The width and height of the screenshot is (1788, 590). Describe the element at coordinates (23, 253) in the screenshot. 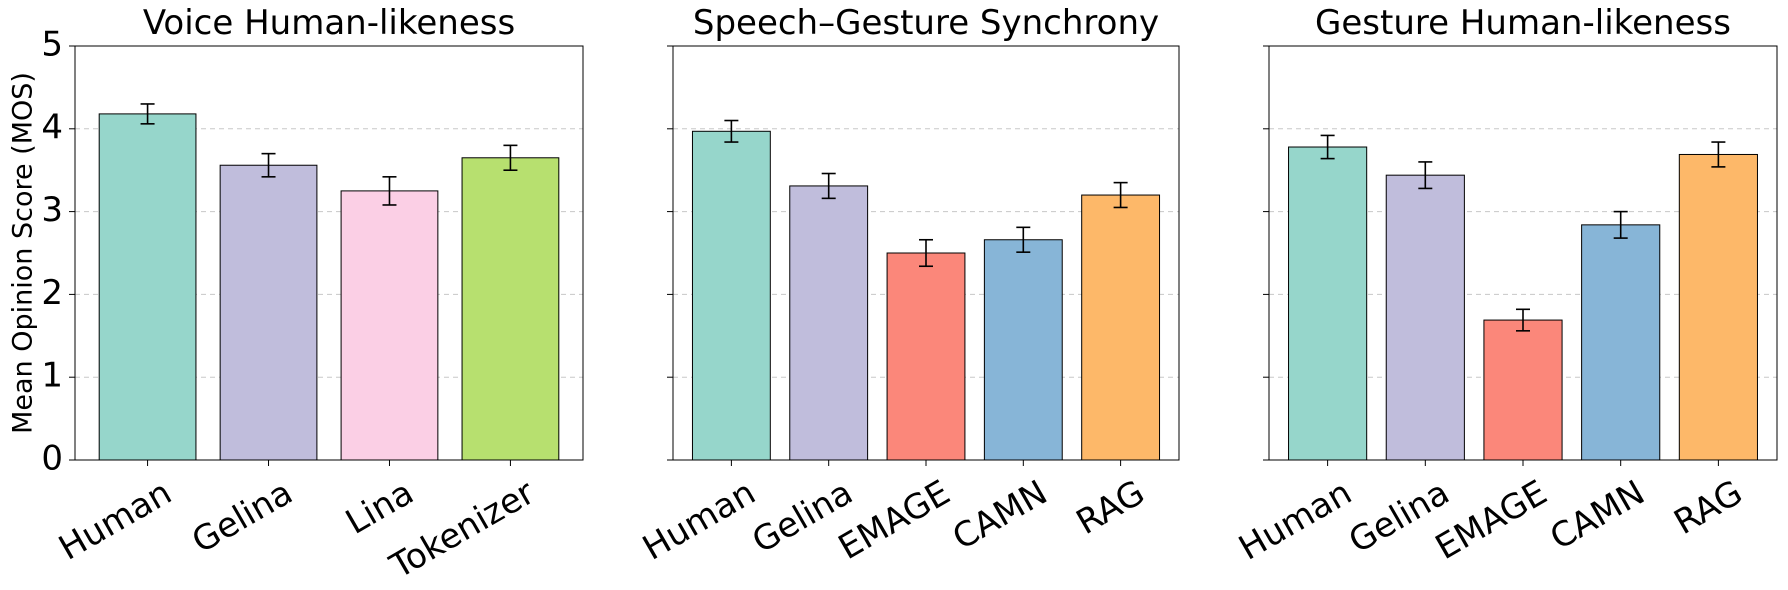

I see `y-axis-label: Mean Opinion Score (MOS)` at that location.